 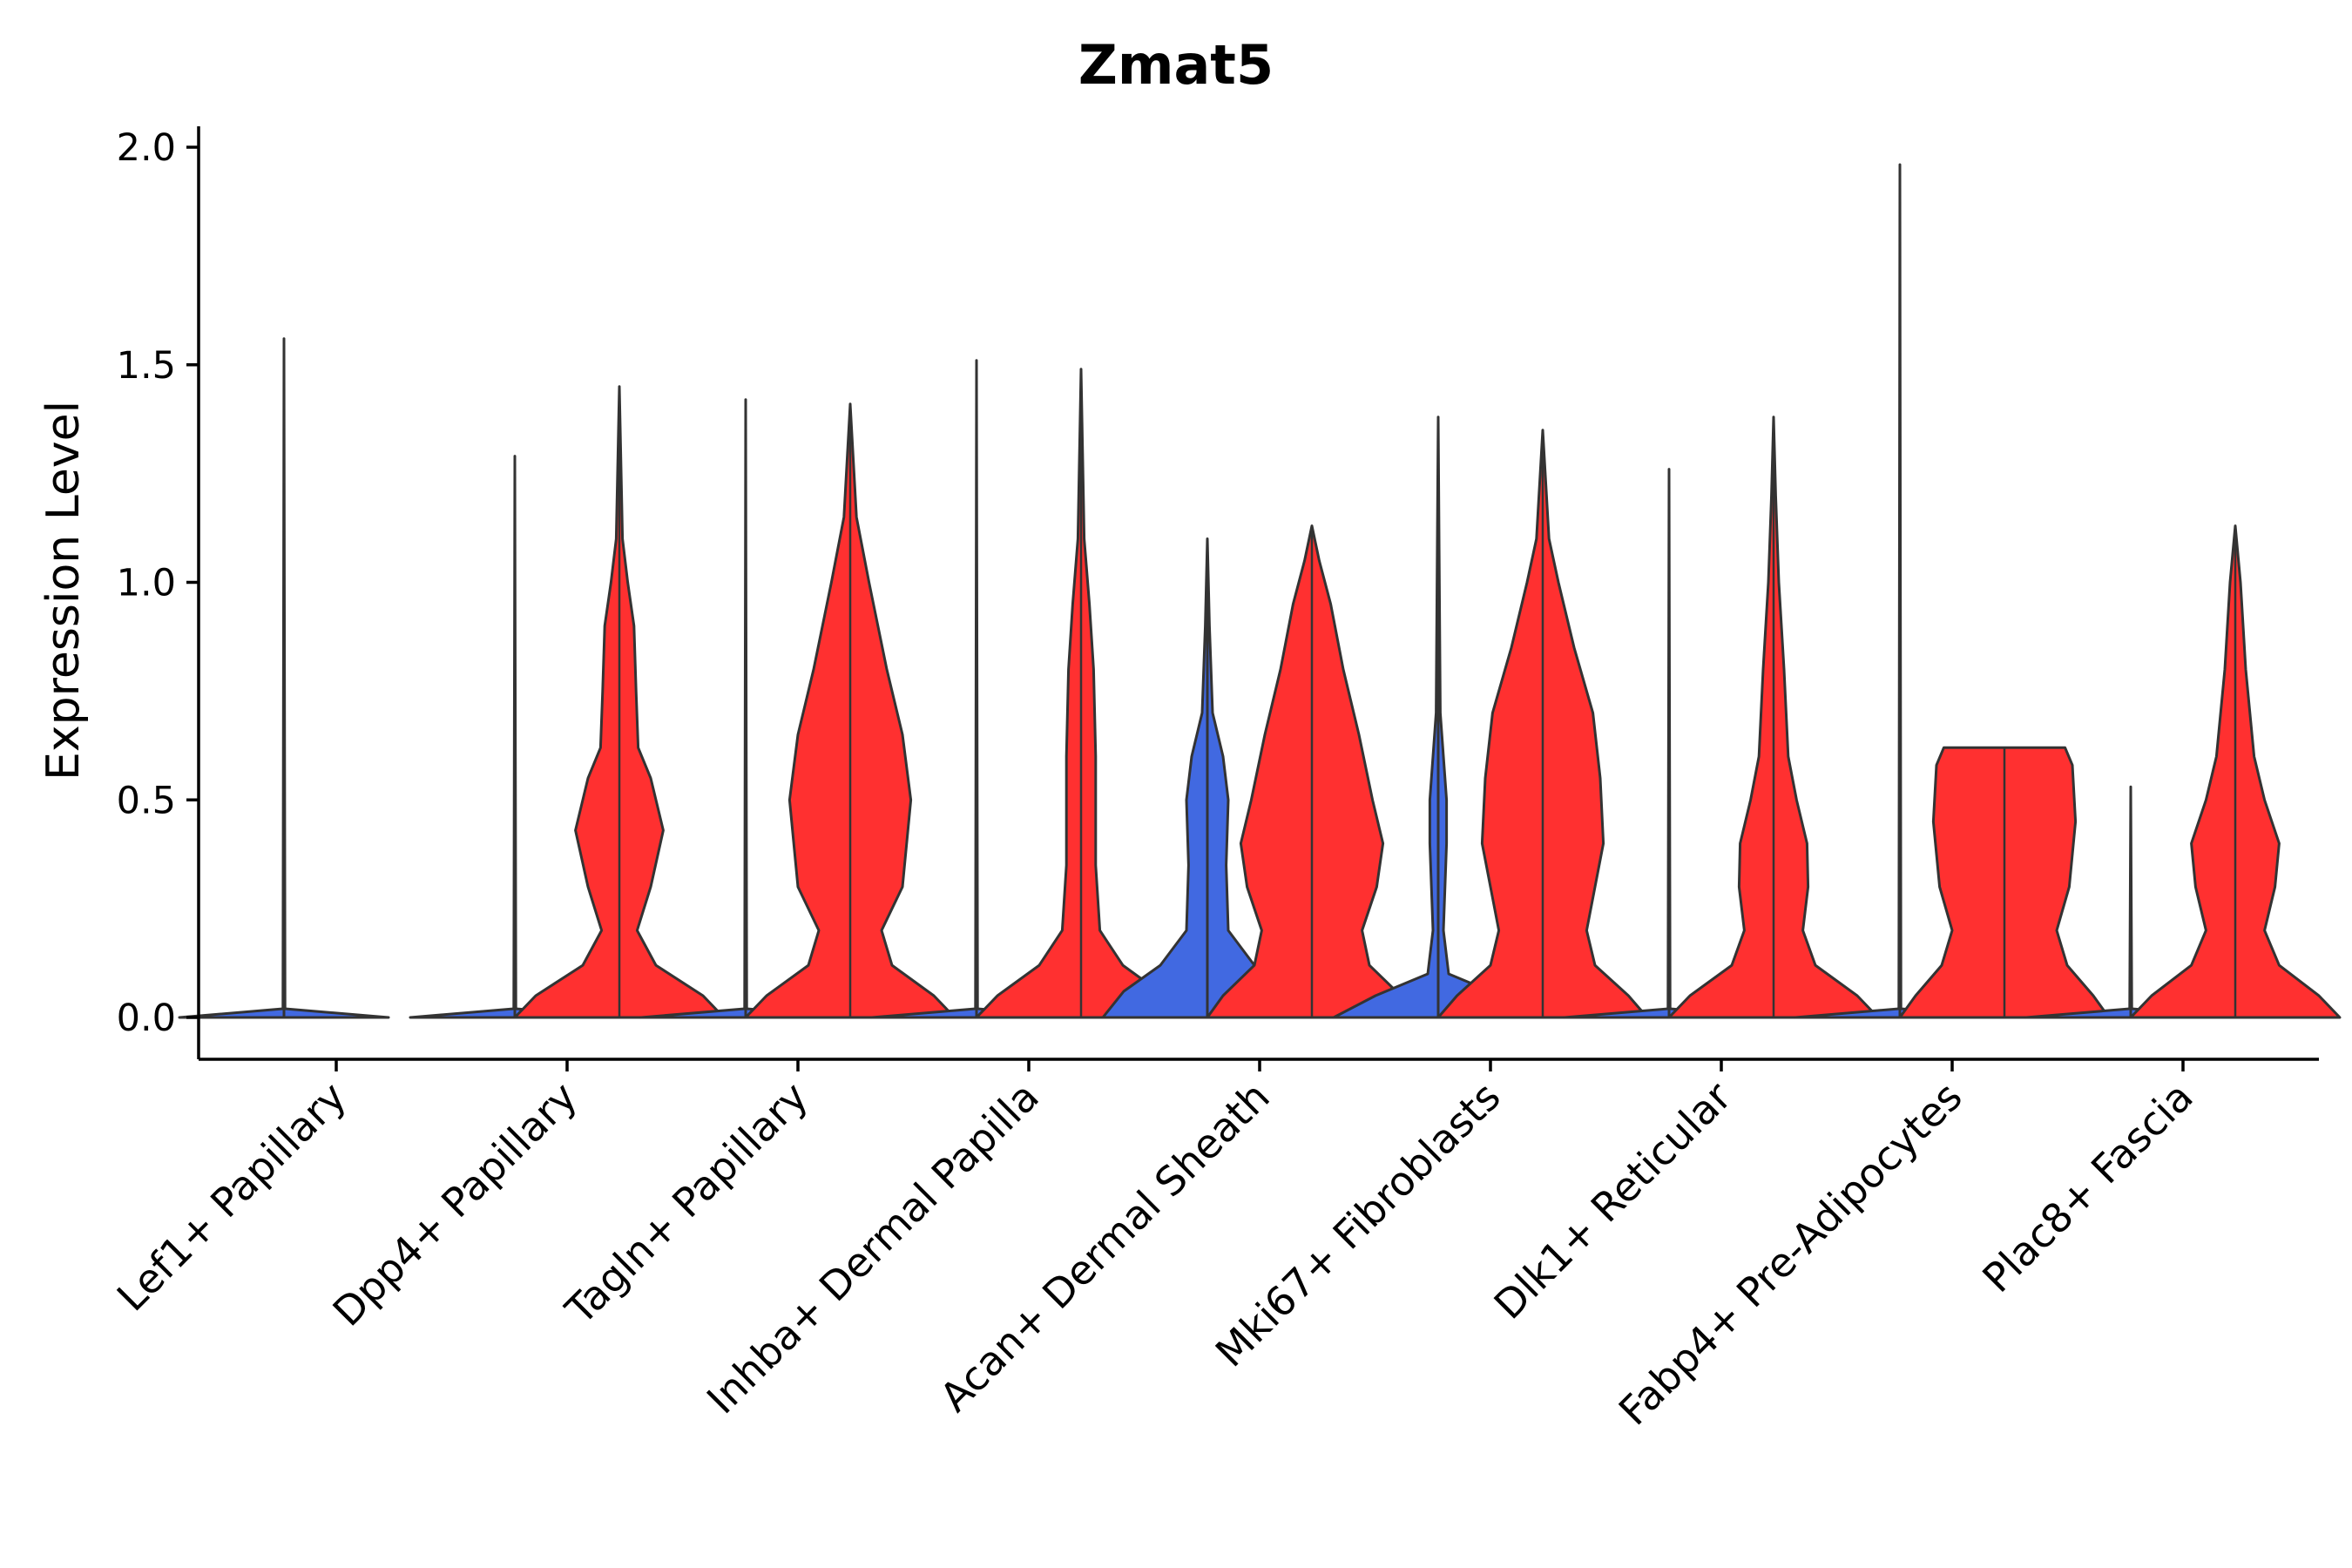 What do you see at coordinates (231, 1197) in the screenshot?
I see `x-tick-label: Lef1+ Papillary` at bounding box center [231, 1197].